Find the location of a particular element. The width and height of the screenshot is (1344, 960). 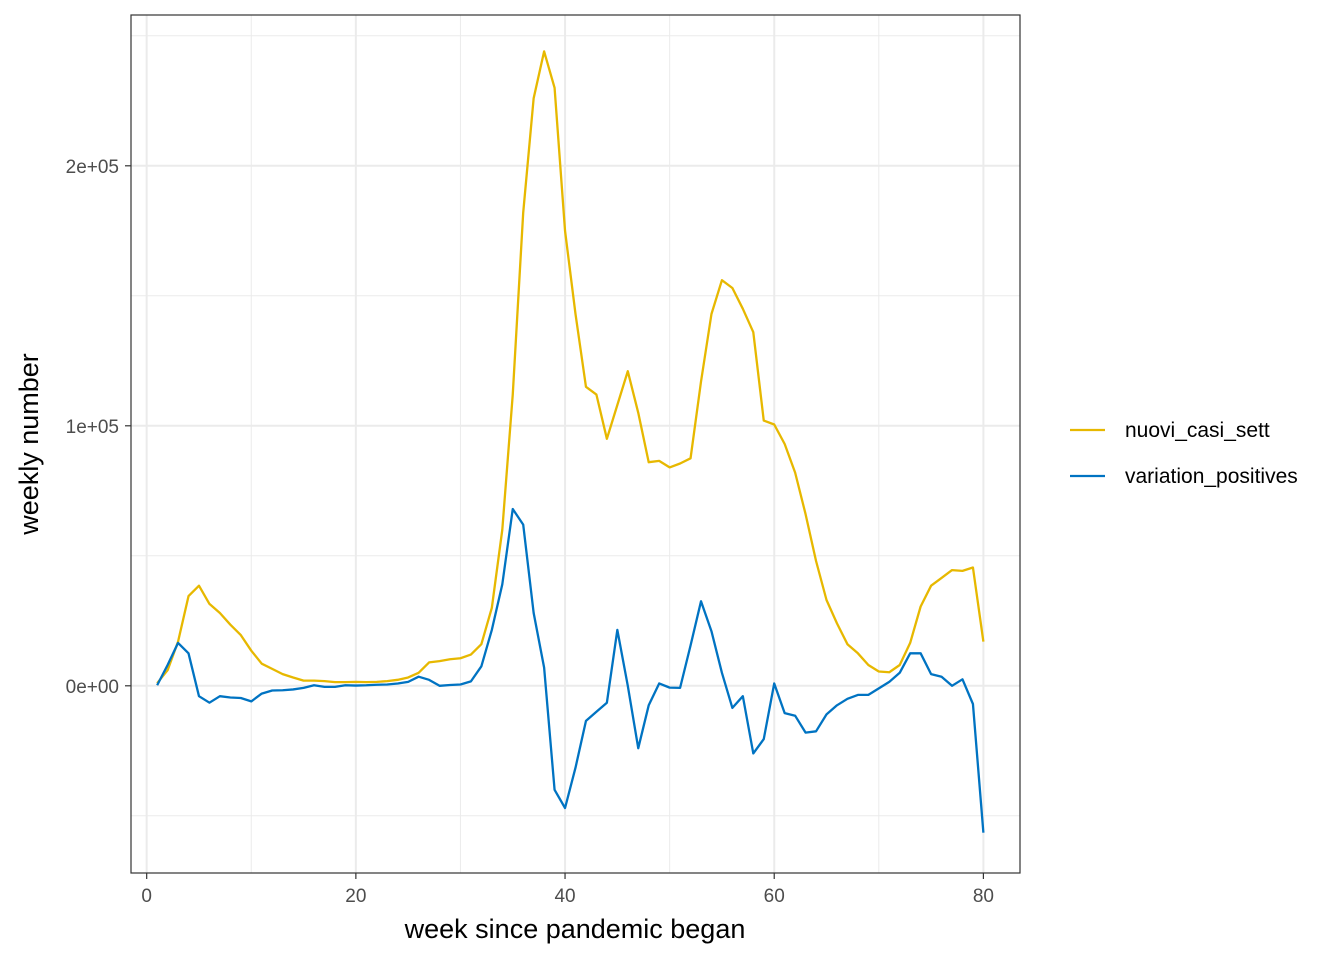

legend-label: nuovi_casi_sett is located at coordinates (1197, 430).